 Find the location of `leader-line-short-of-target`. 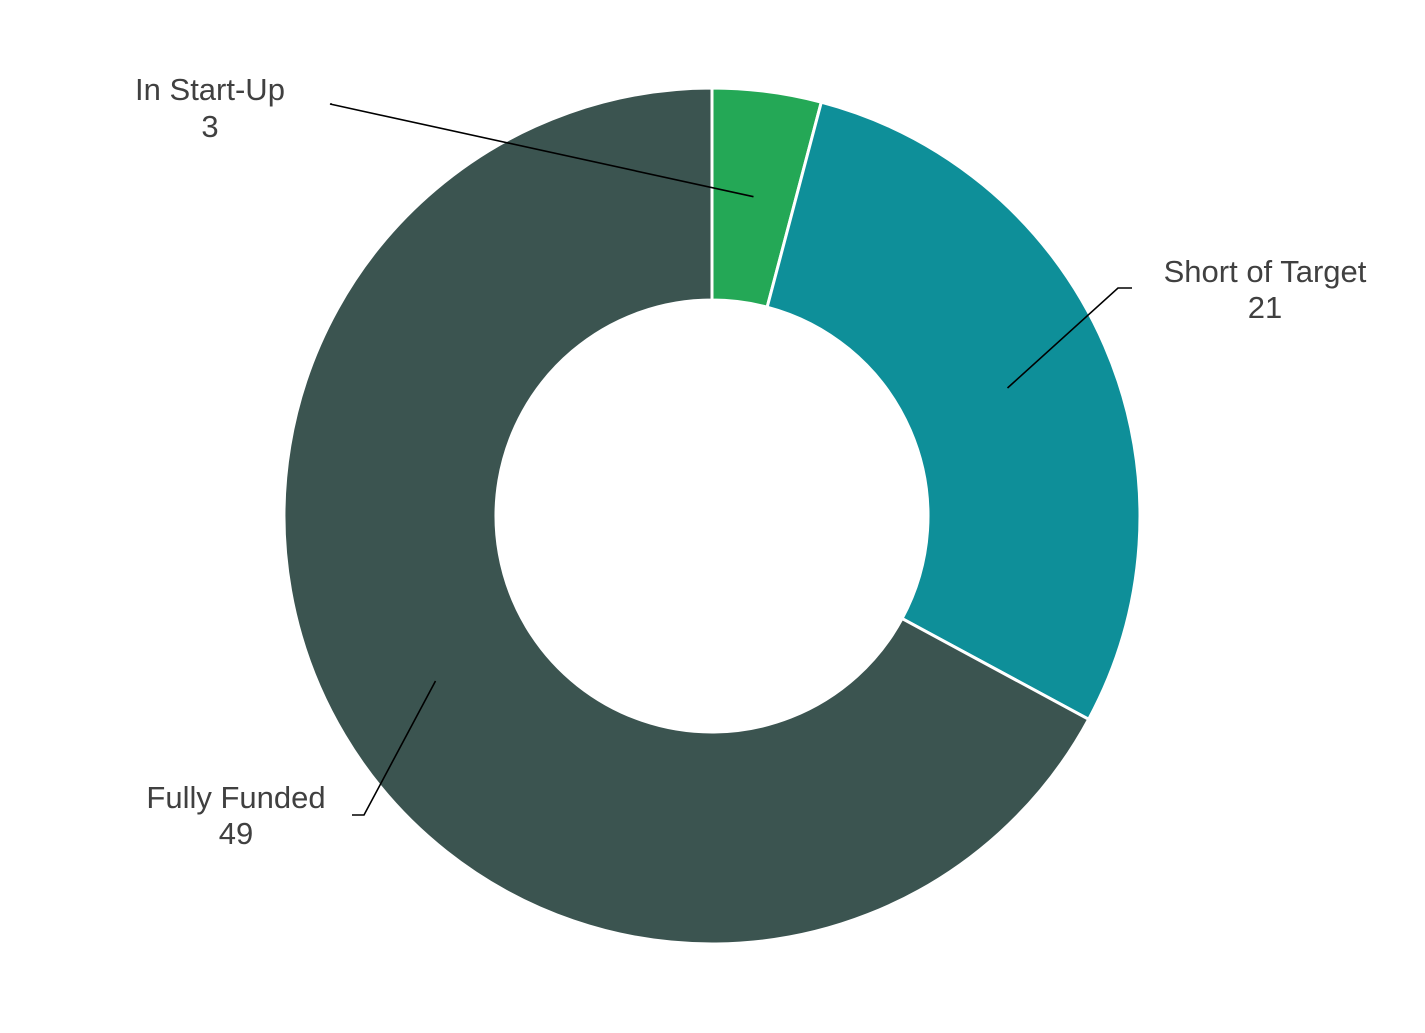

leader-line-short-of-target is located at coordinates (1069, 338).